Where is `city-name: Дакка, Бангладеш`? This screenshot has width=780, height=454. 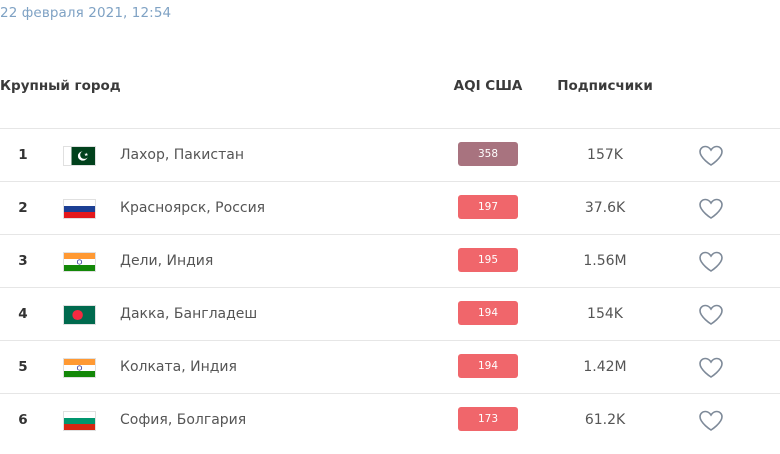
city-name: Дакка, Бангладеш is located at coordinates (189, 314).